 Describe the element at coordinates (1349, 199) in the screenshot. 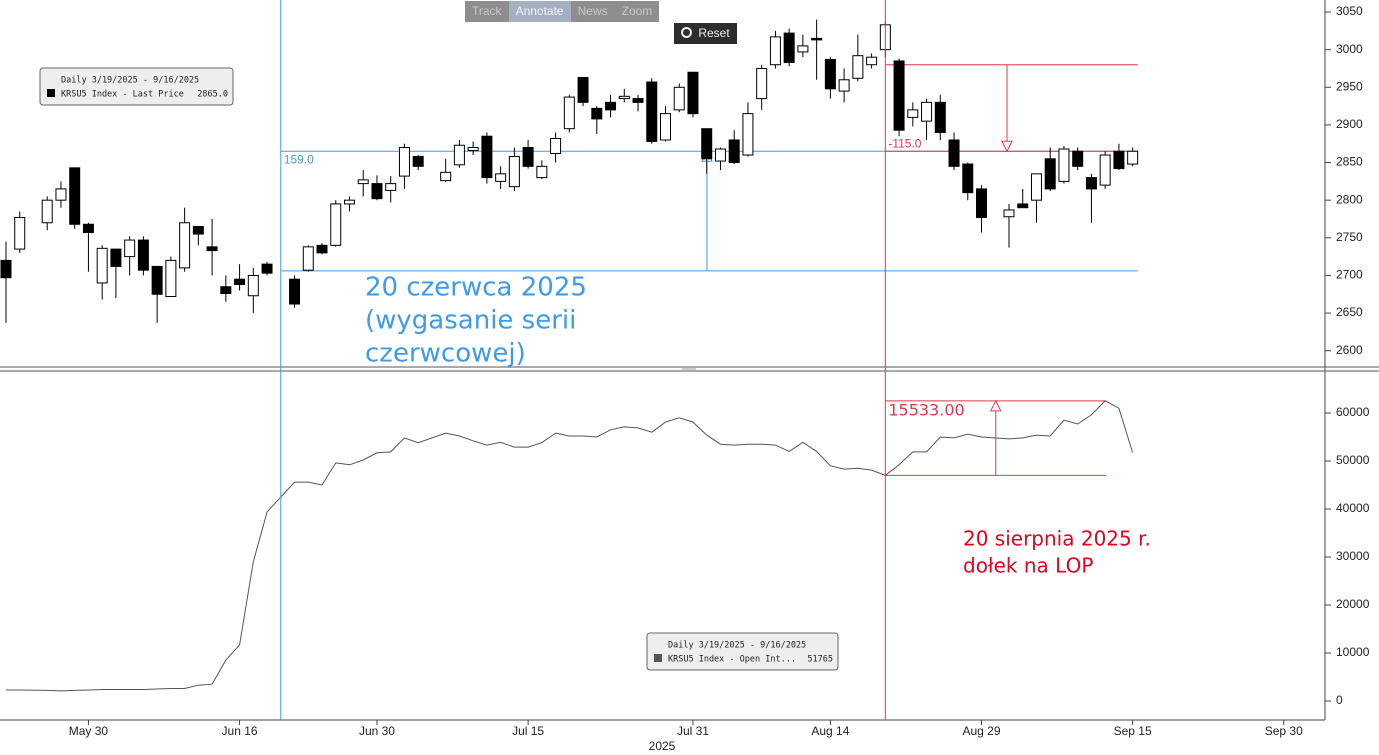

I see `y-tick-label: 2800` at that location.